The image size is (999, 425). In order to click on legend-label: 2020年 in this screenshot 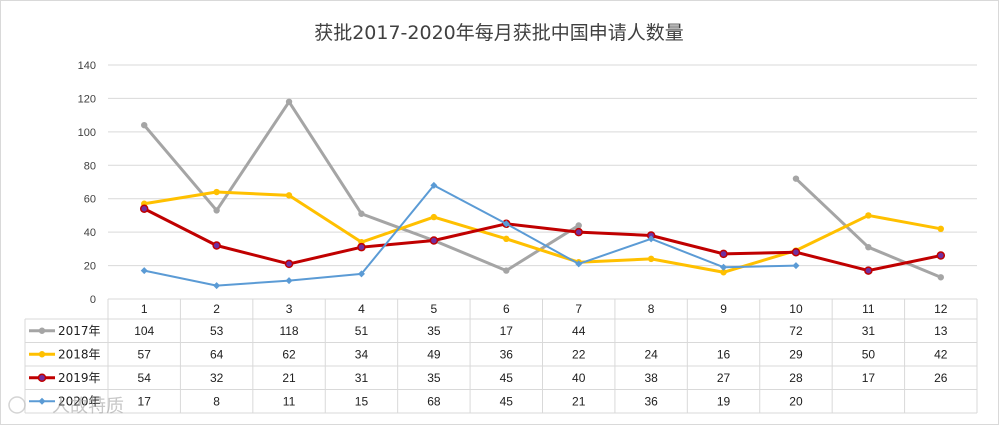, I will do `click(79, 401)`.